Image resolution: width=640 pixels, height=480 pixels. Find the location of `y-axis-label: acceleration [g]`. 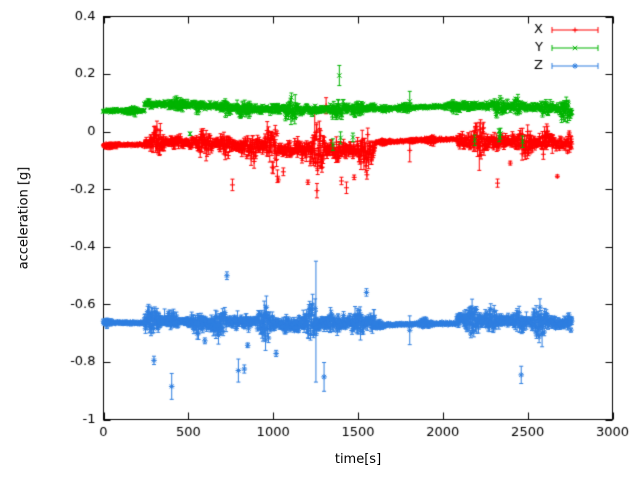

y-axis-label: acceleration [g] is located at coordinates (24, 218).